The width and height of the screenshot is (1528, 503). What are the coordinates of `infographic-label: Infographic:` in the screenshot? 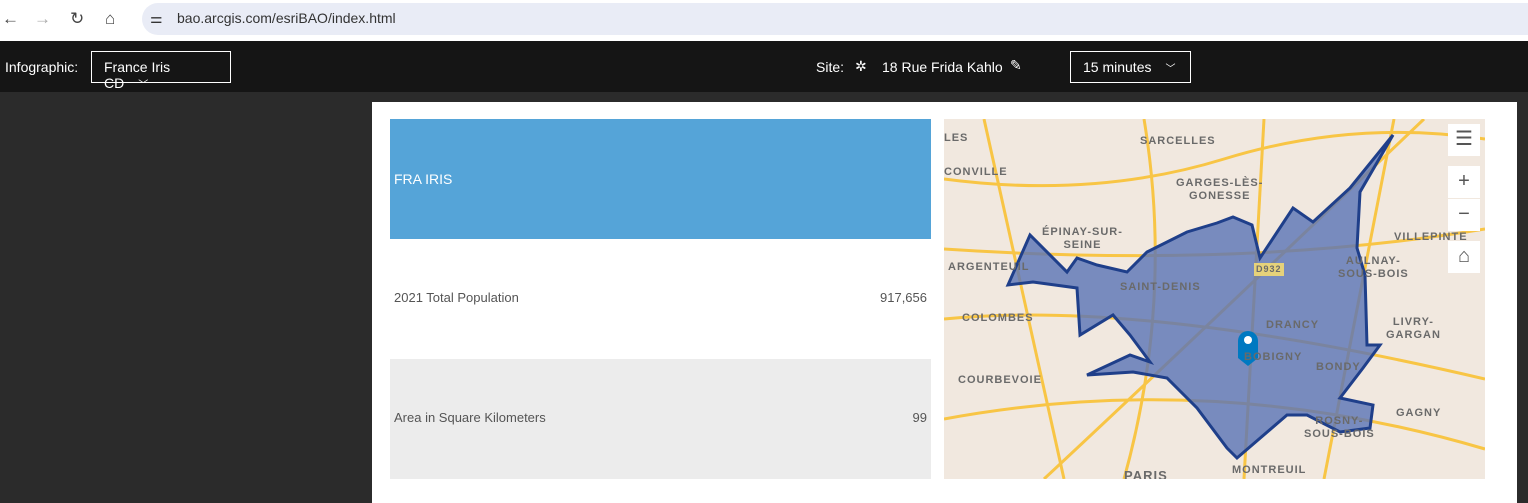 It's located at (42, 67).